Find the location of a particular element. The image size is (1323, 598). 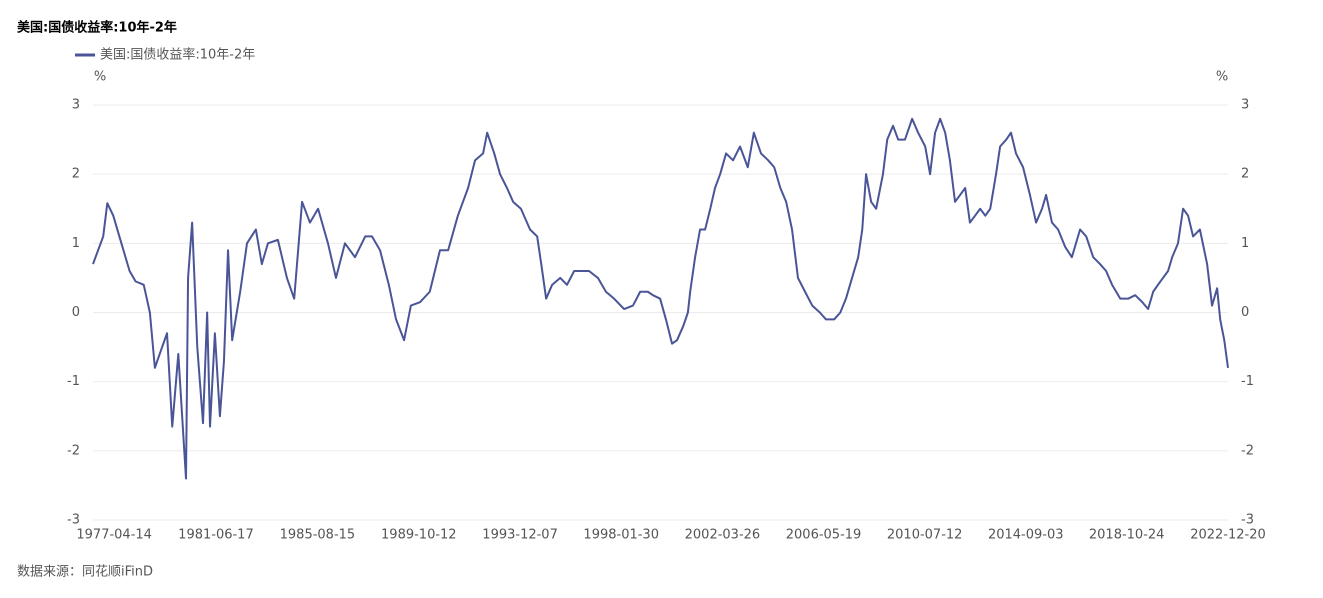

y2-unit: % is located at coordinates (1222, 77).